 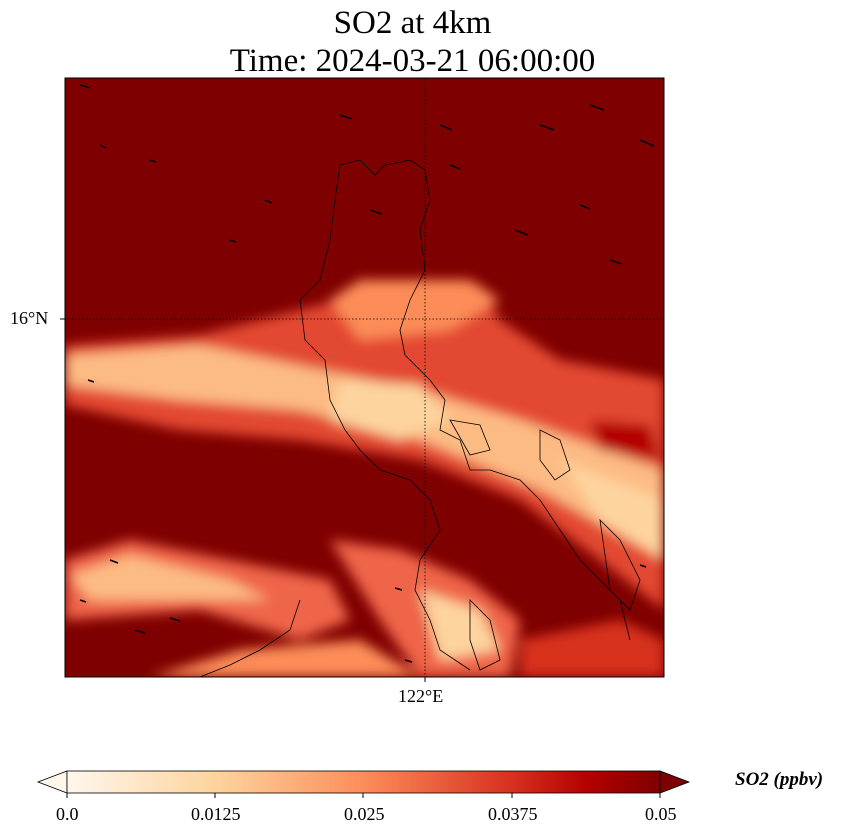 What do you see at coordinates (779, 779) in the screenshot?
I see `colorbar-label: SO2 (ppbv)` at bounding box center [779, 779].